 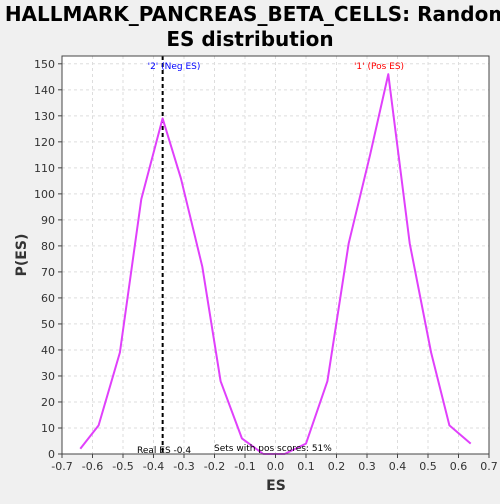 What do you see at coordinates (44, 168) in the screenshot?
I see `y-tick-label: 110` at bounding box center [44, 168].